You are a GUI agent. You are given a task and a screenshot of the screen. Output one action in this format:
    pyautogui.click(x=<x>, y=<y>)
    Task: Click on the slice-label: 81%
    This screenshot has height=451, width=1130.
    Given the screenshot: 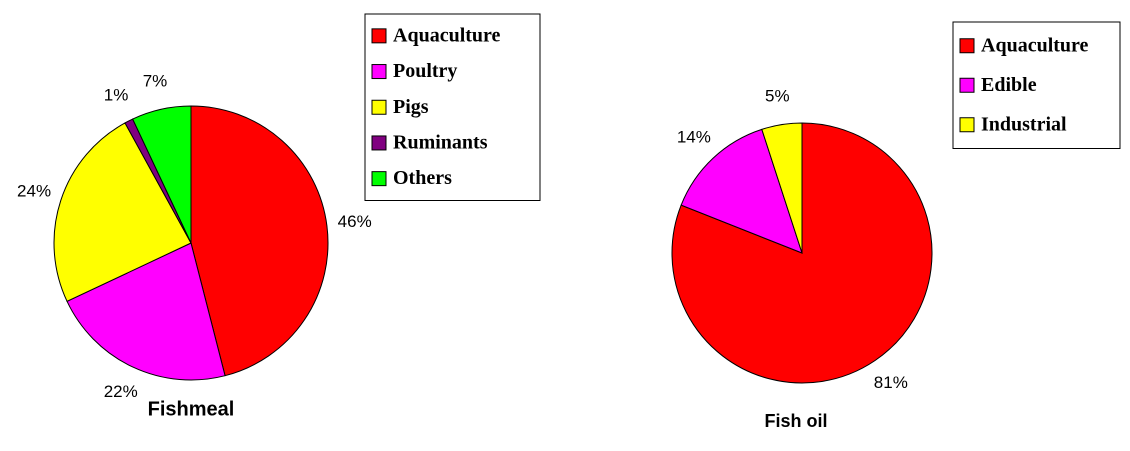 What is the action you would take?
    pyautogui.click(x=891, y=382)
    